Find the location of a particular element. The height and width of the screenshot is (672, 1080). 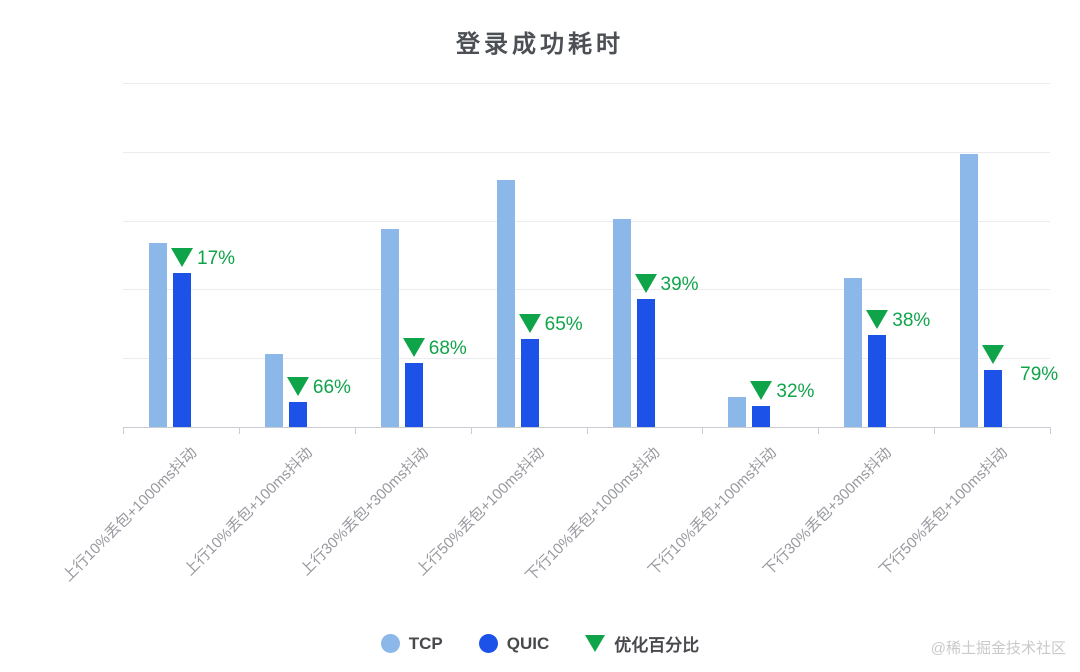

x-axis-label: 下行10%丢包+100ms抖动 is located at coordinates (712, 512).